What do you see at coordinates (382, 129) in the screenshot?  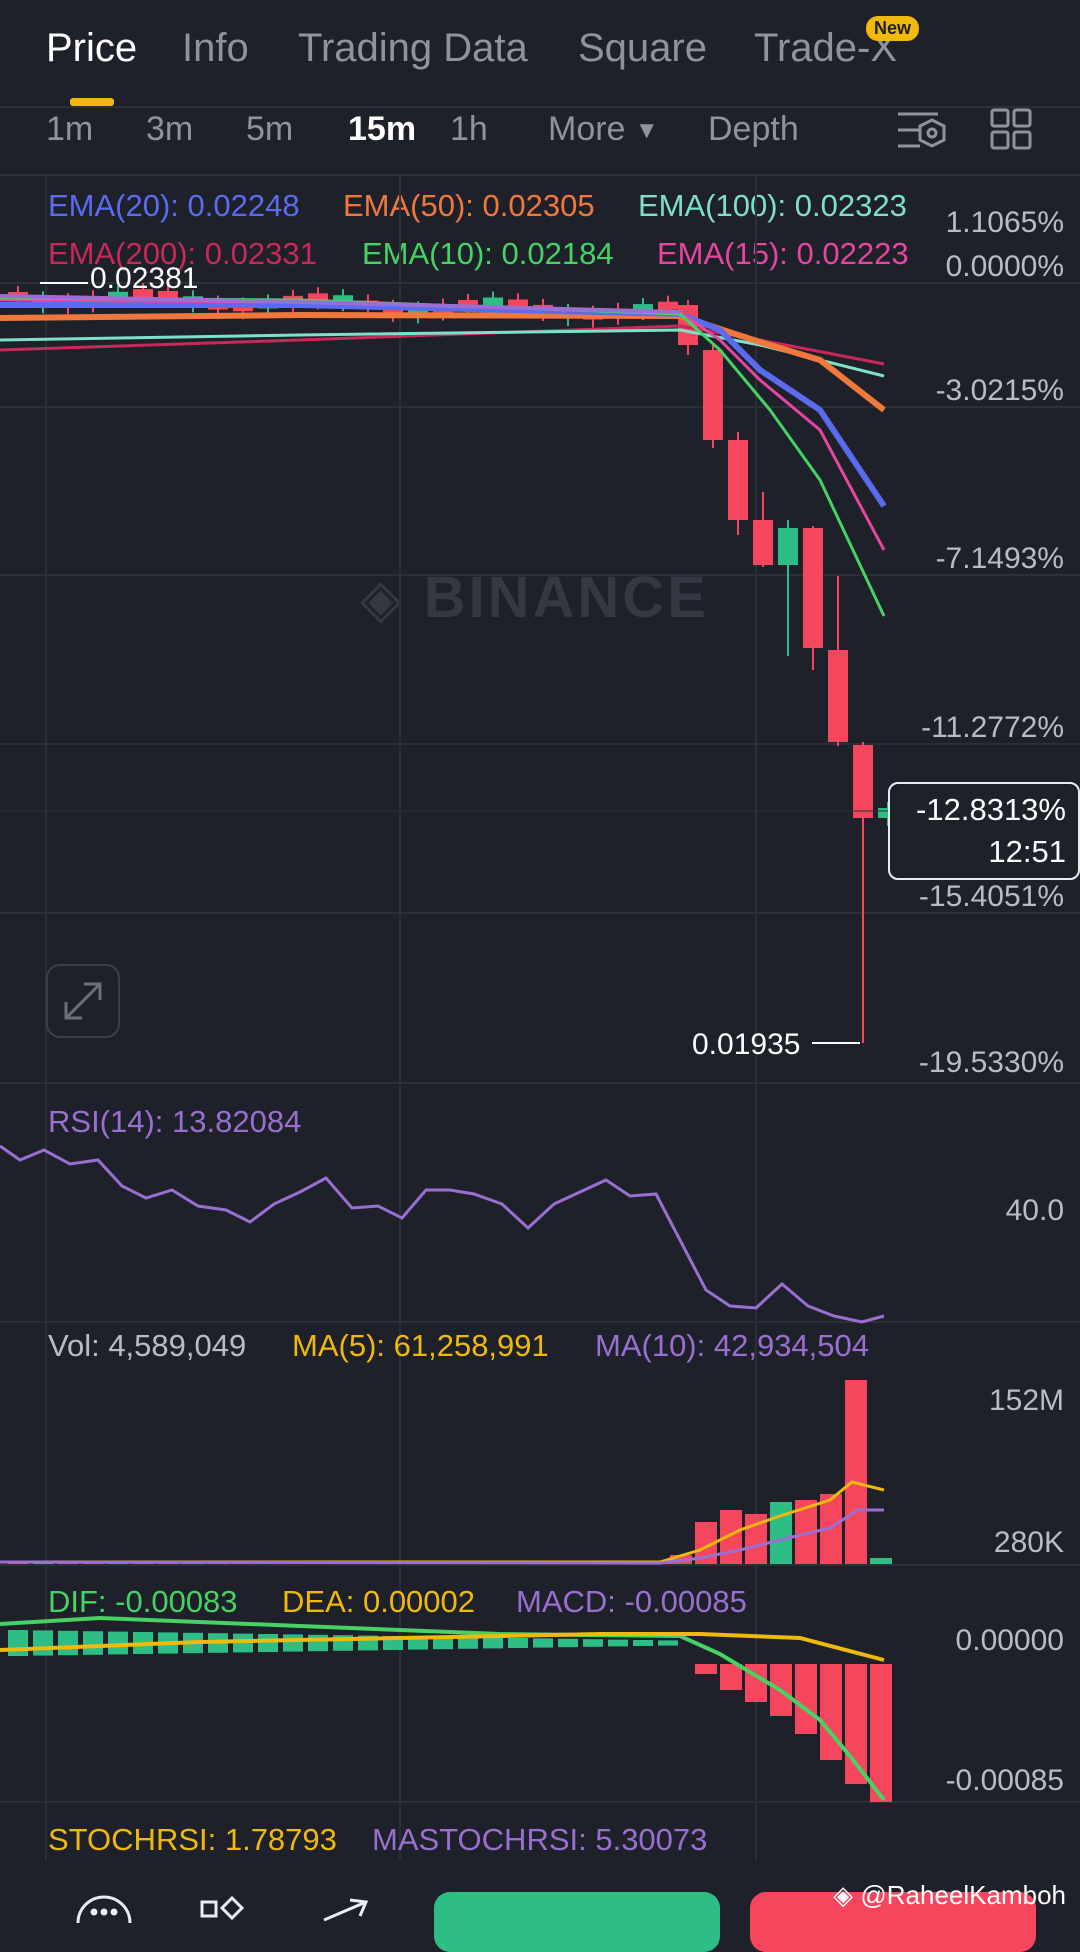 I see `timeframe-15m: 15m` at bounding box center [382, 129].